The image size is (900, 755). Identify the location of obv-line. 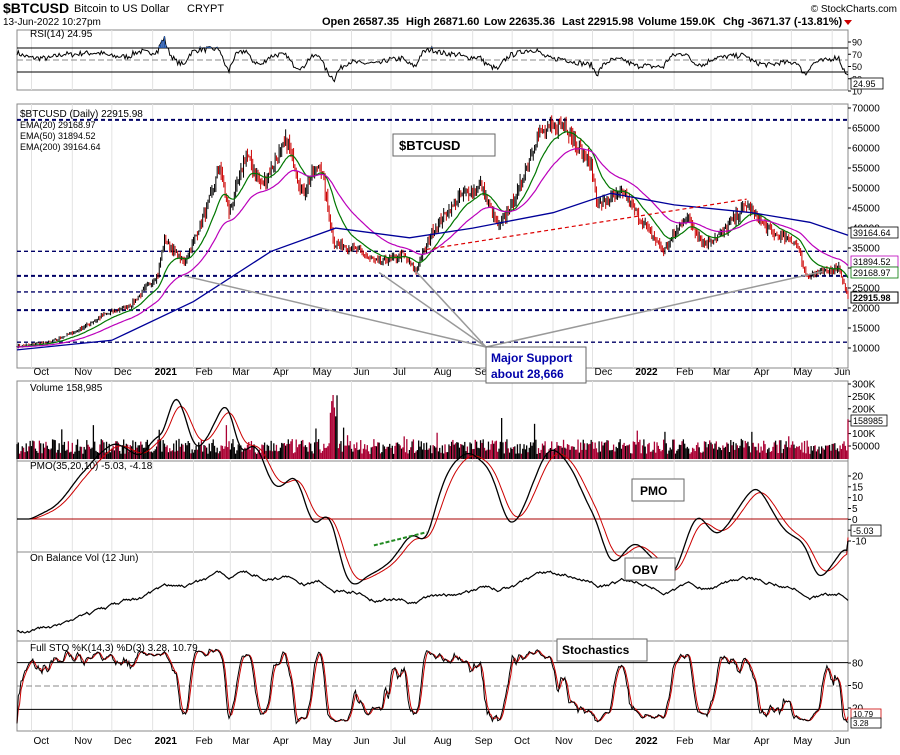
(432, 602).